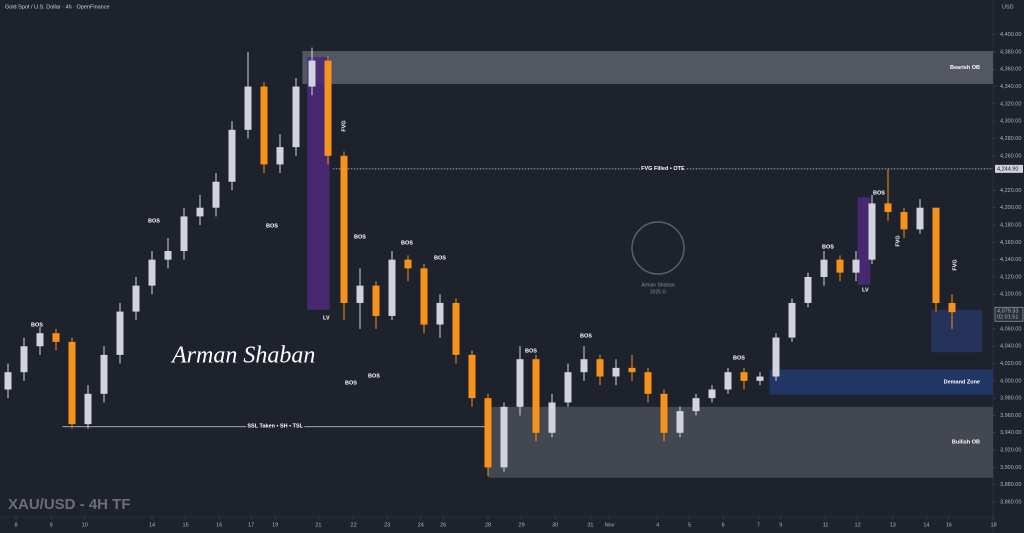  I want to click on y-tick-label: 4,000.00, so click(1010, 381).